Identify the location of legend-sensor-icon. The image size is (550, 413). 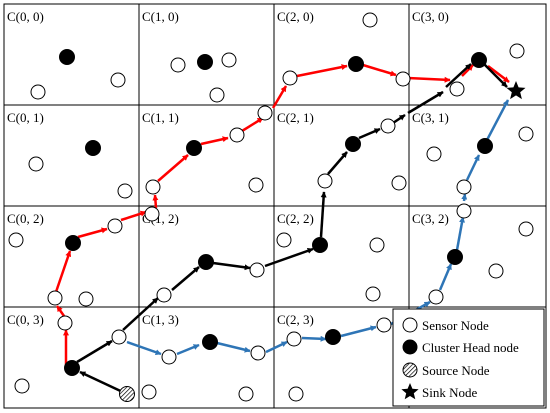
(410, 325).